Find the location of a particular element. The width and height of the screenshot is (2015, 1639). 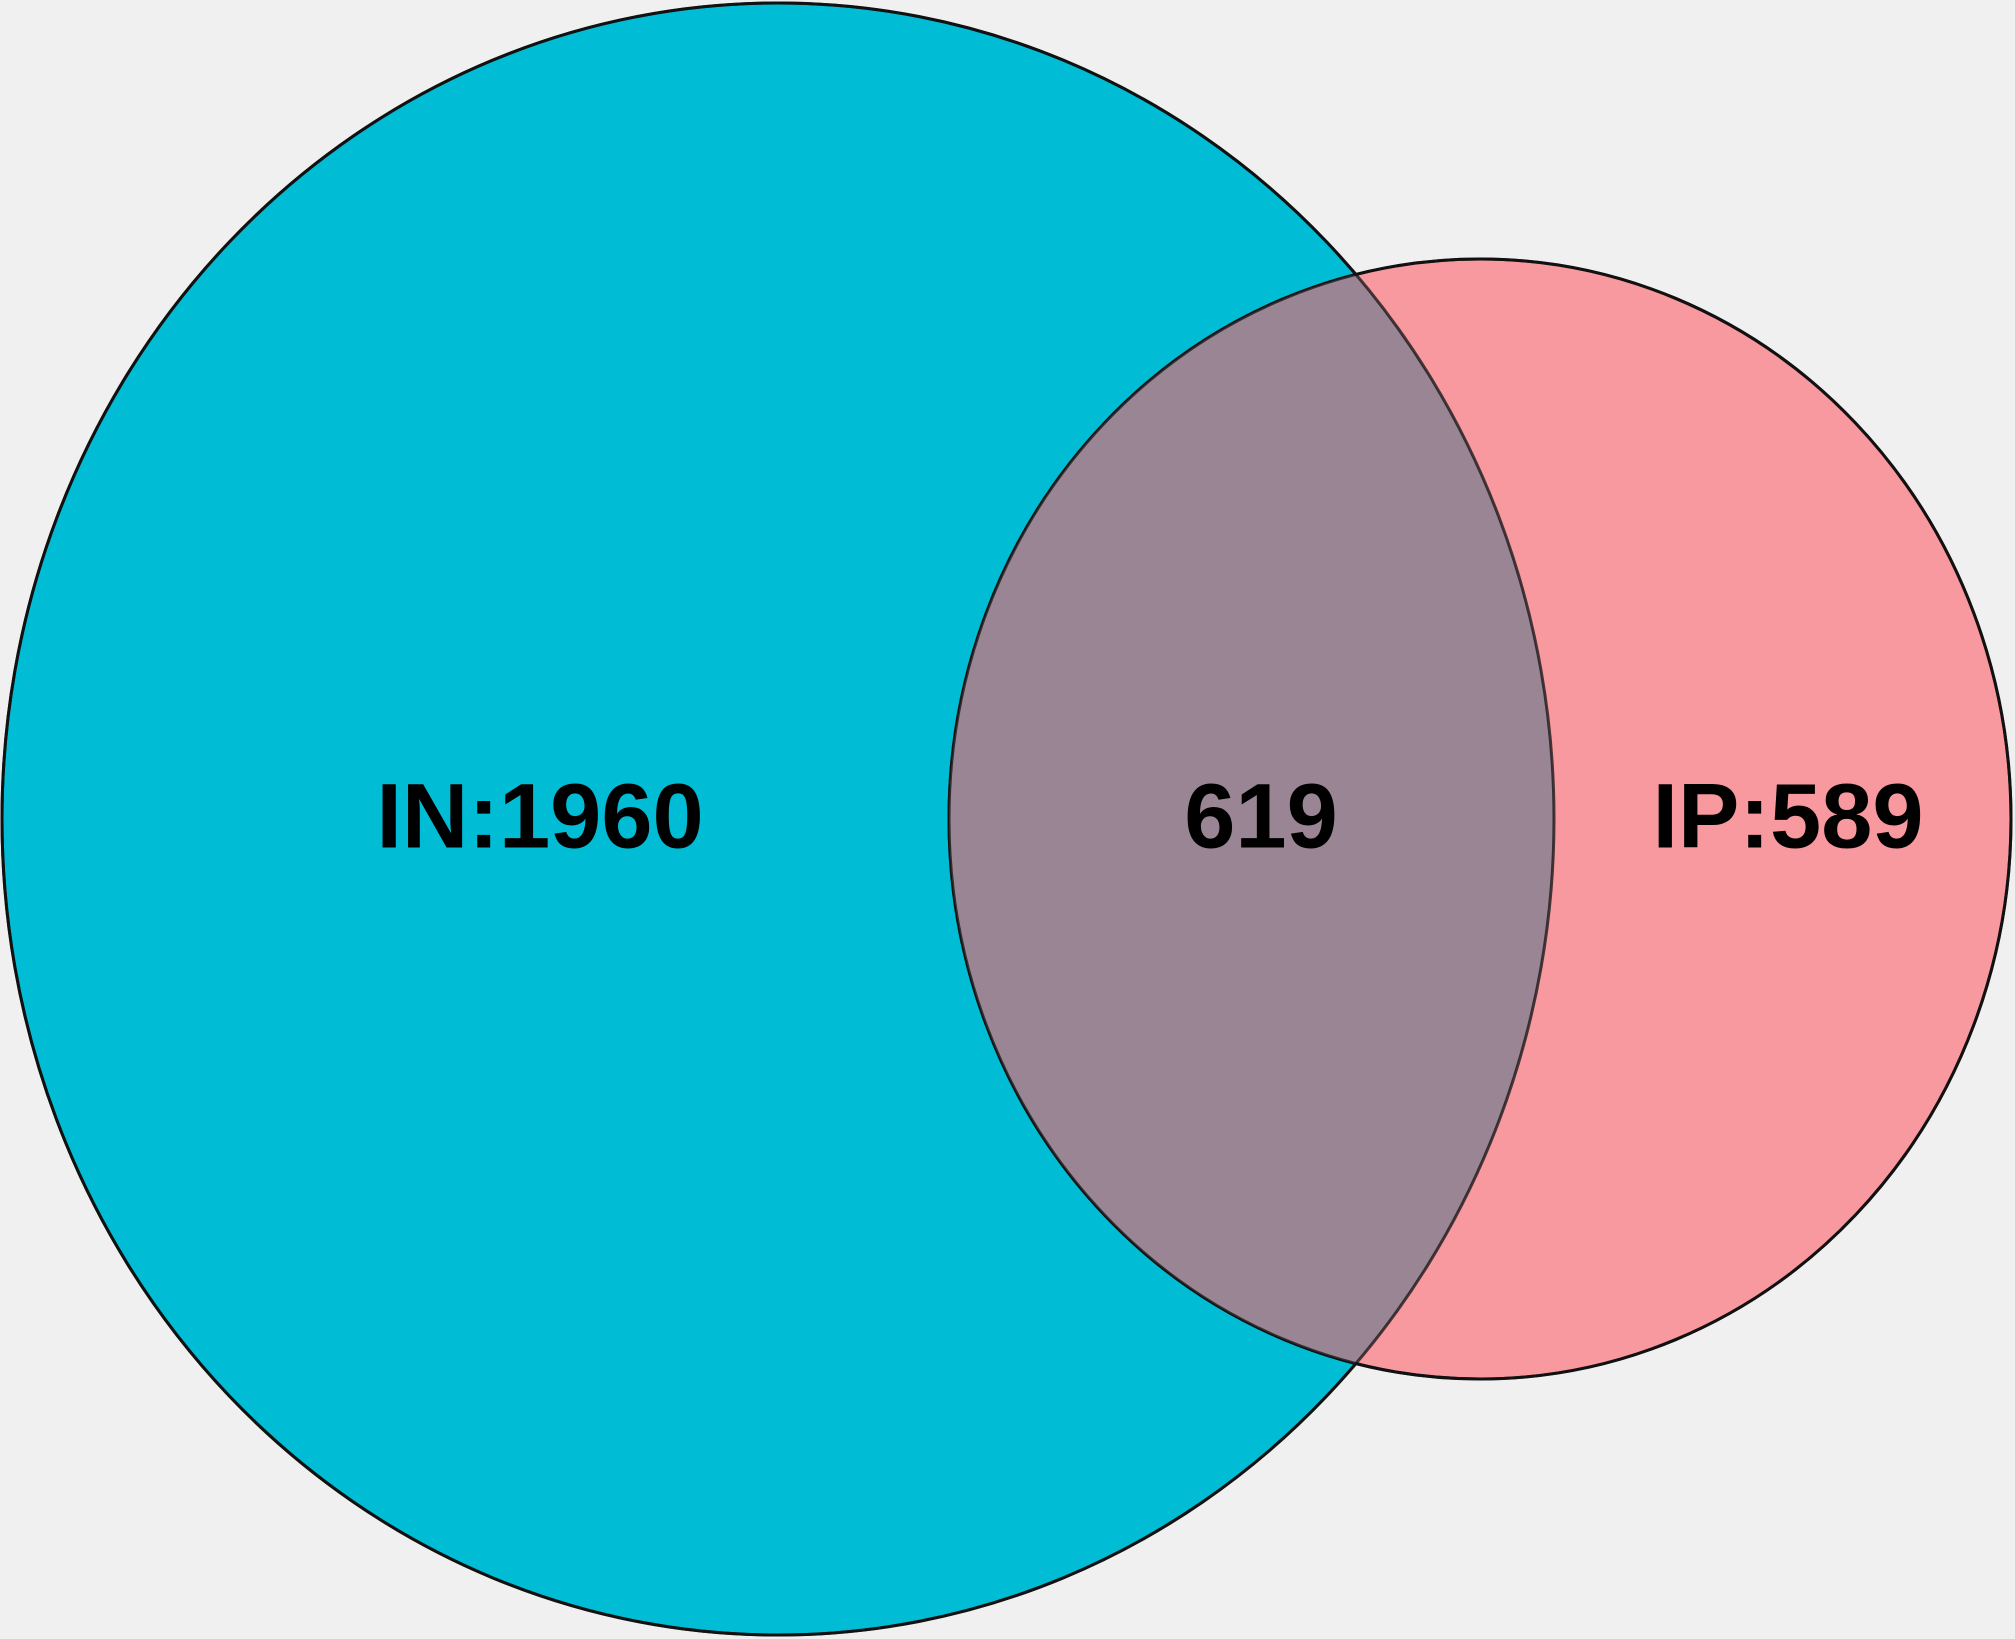

set-ip-label: IP:589 is located at coordinates (1787, 816).